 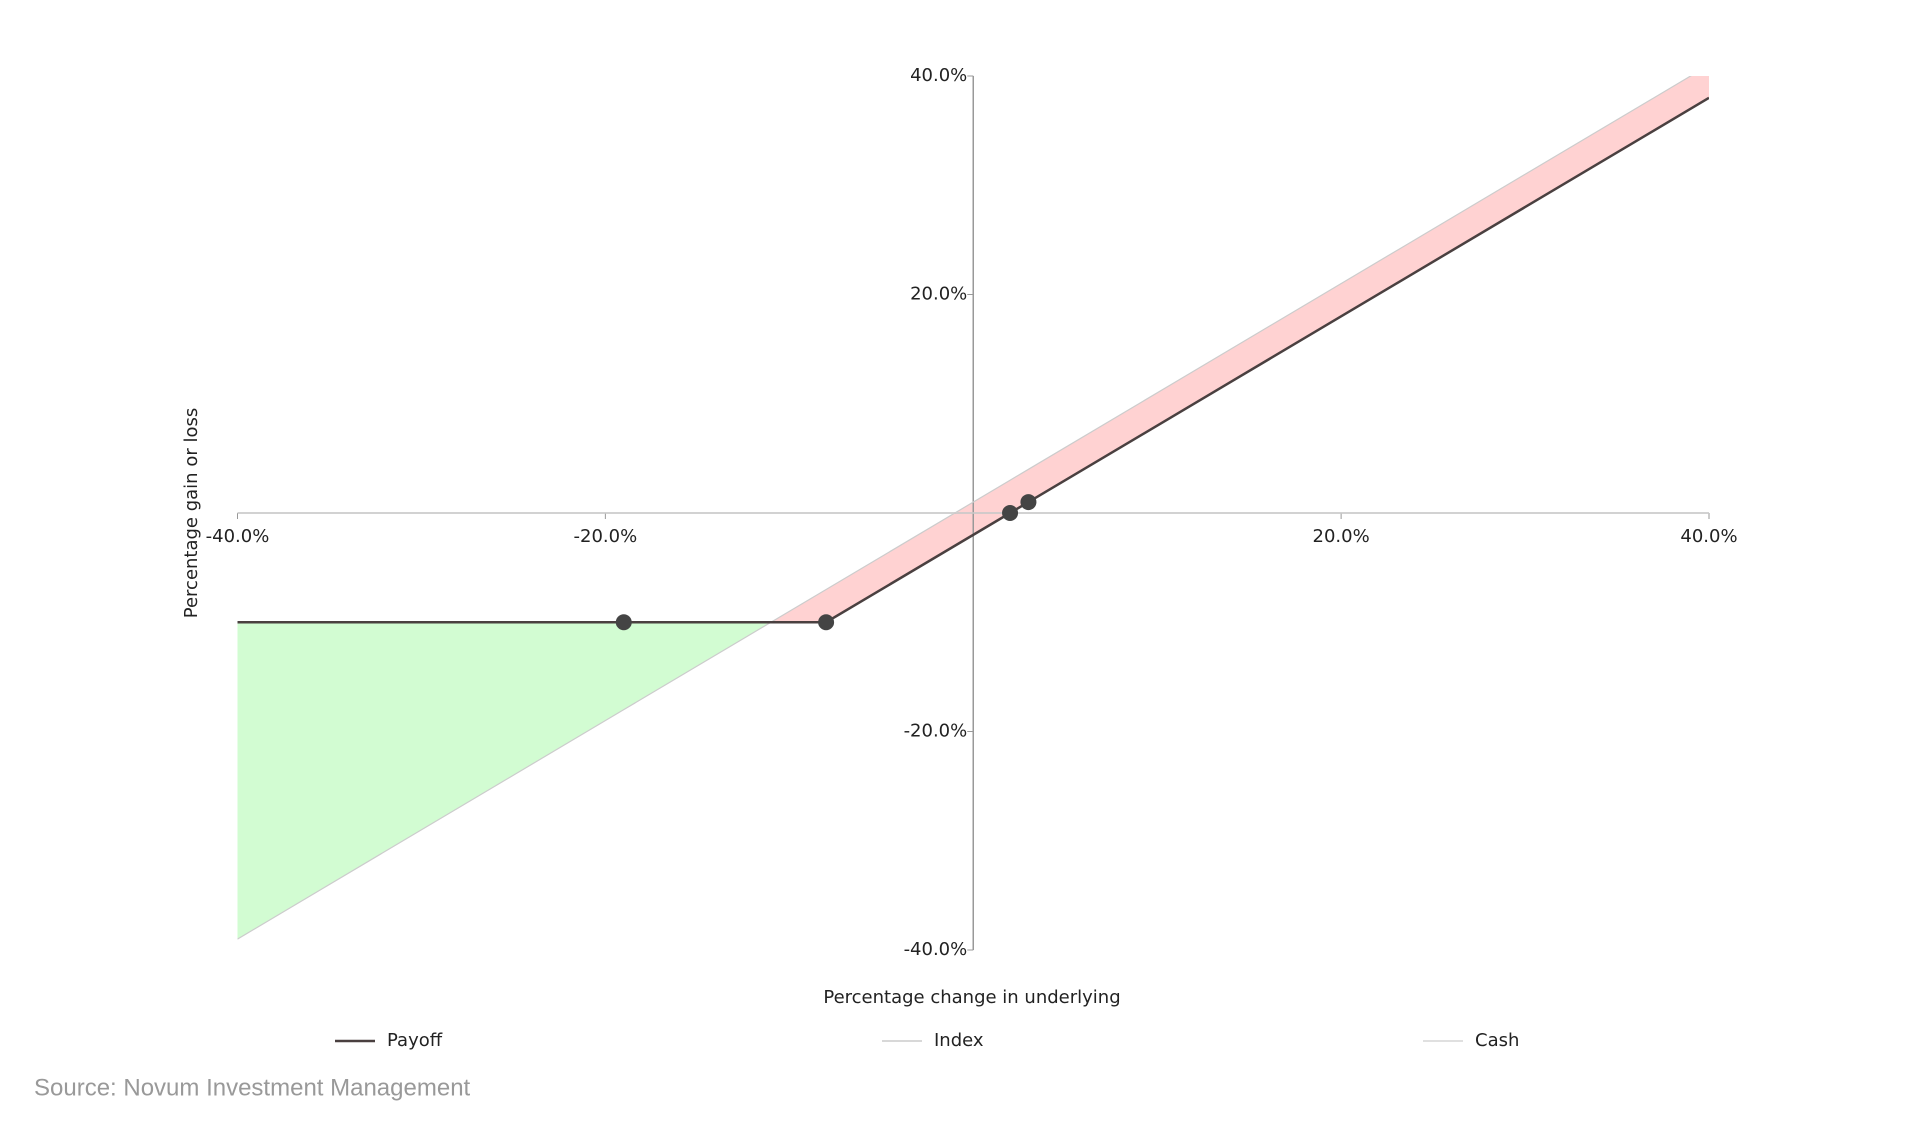 I want to click on y-tick-label: 40.0%, so click(x=938, y=75).